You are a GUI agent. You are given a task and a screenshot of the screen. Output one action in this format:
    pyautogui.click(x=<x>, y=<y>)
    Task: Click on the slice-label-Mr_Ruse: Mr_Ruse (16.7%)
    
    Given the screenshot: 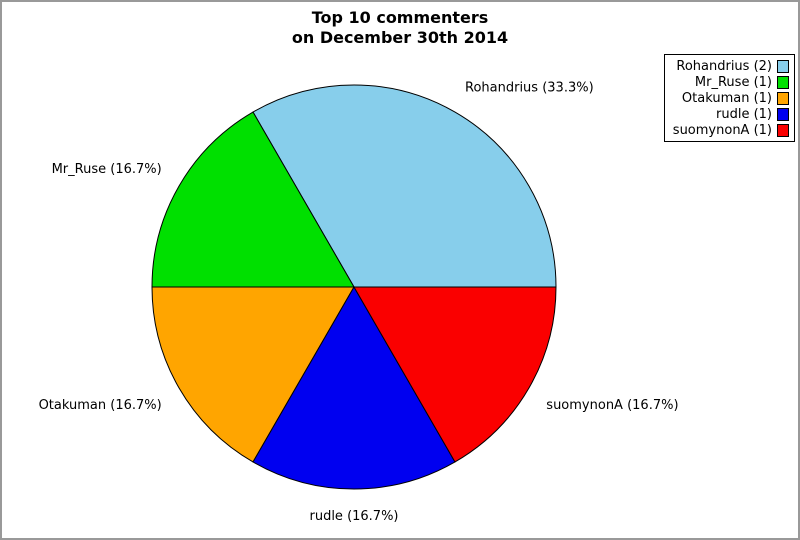 What is the action you would take?
    pyautogui.click(x=107, y=169)
    